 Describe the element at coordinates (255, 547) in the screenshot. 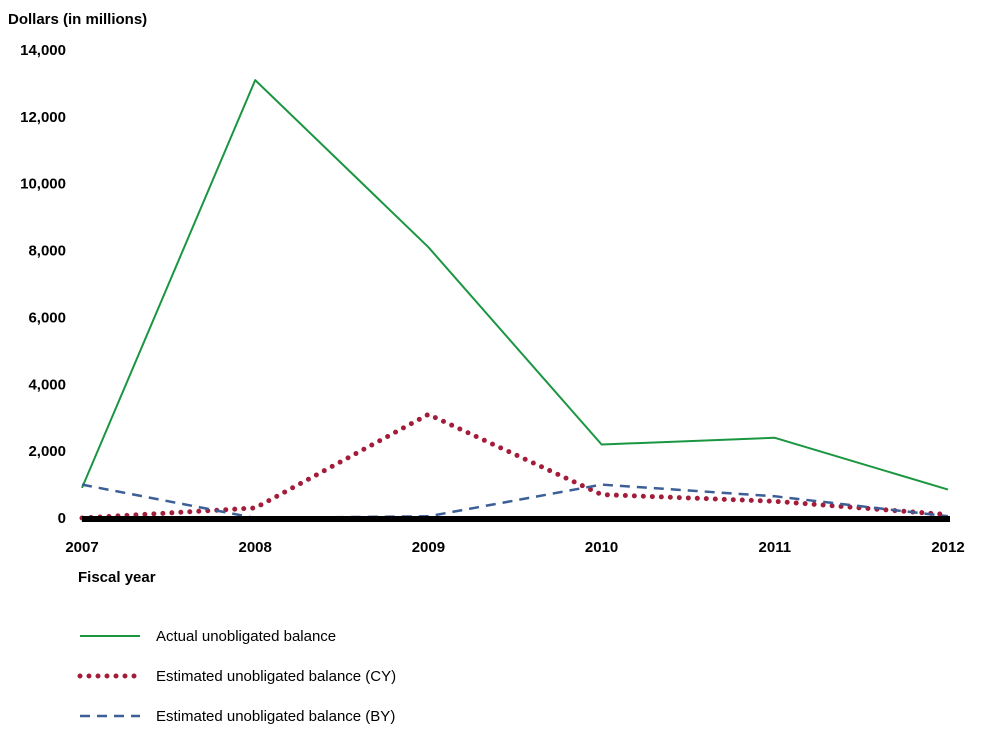

I see `x-tick-label: 2008` at that location.